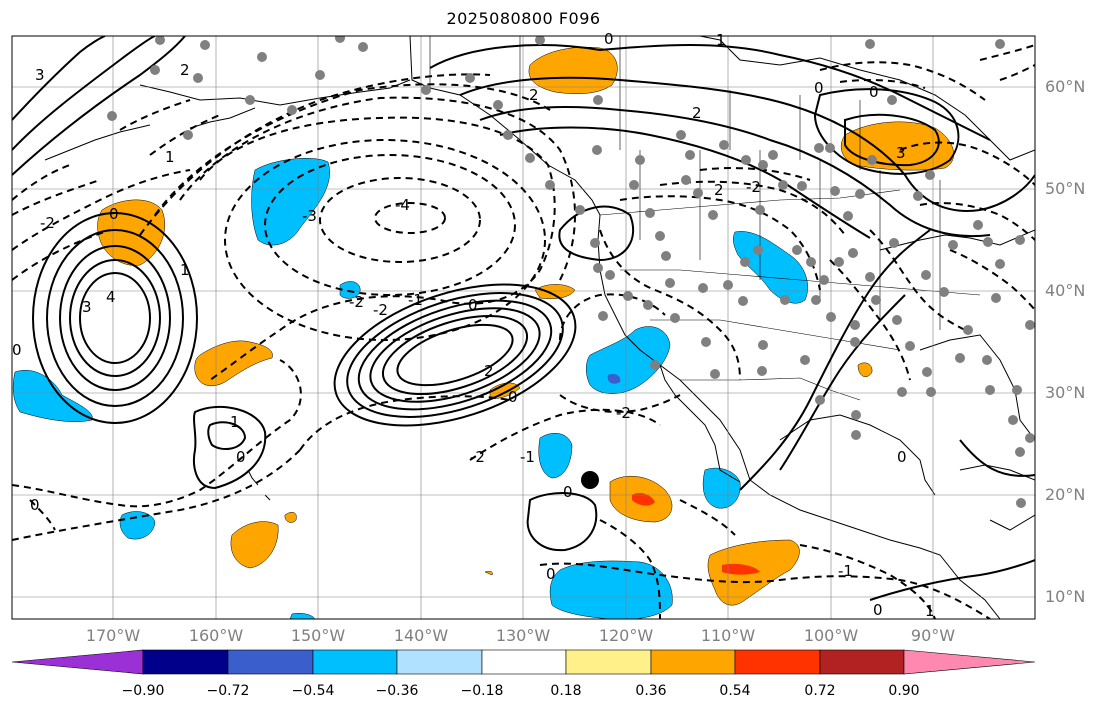 The image size is (1105, 712). Describe the element at coordinates (590, 480) in the screenshot. I see `storm-center-marker` at that location.